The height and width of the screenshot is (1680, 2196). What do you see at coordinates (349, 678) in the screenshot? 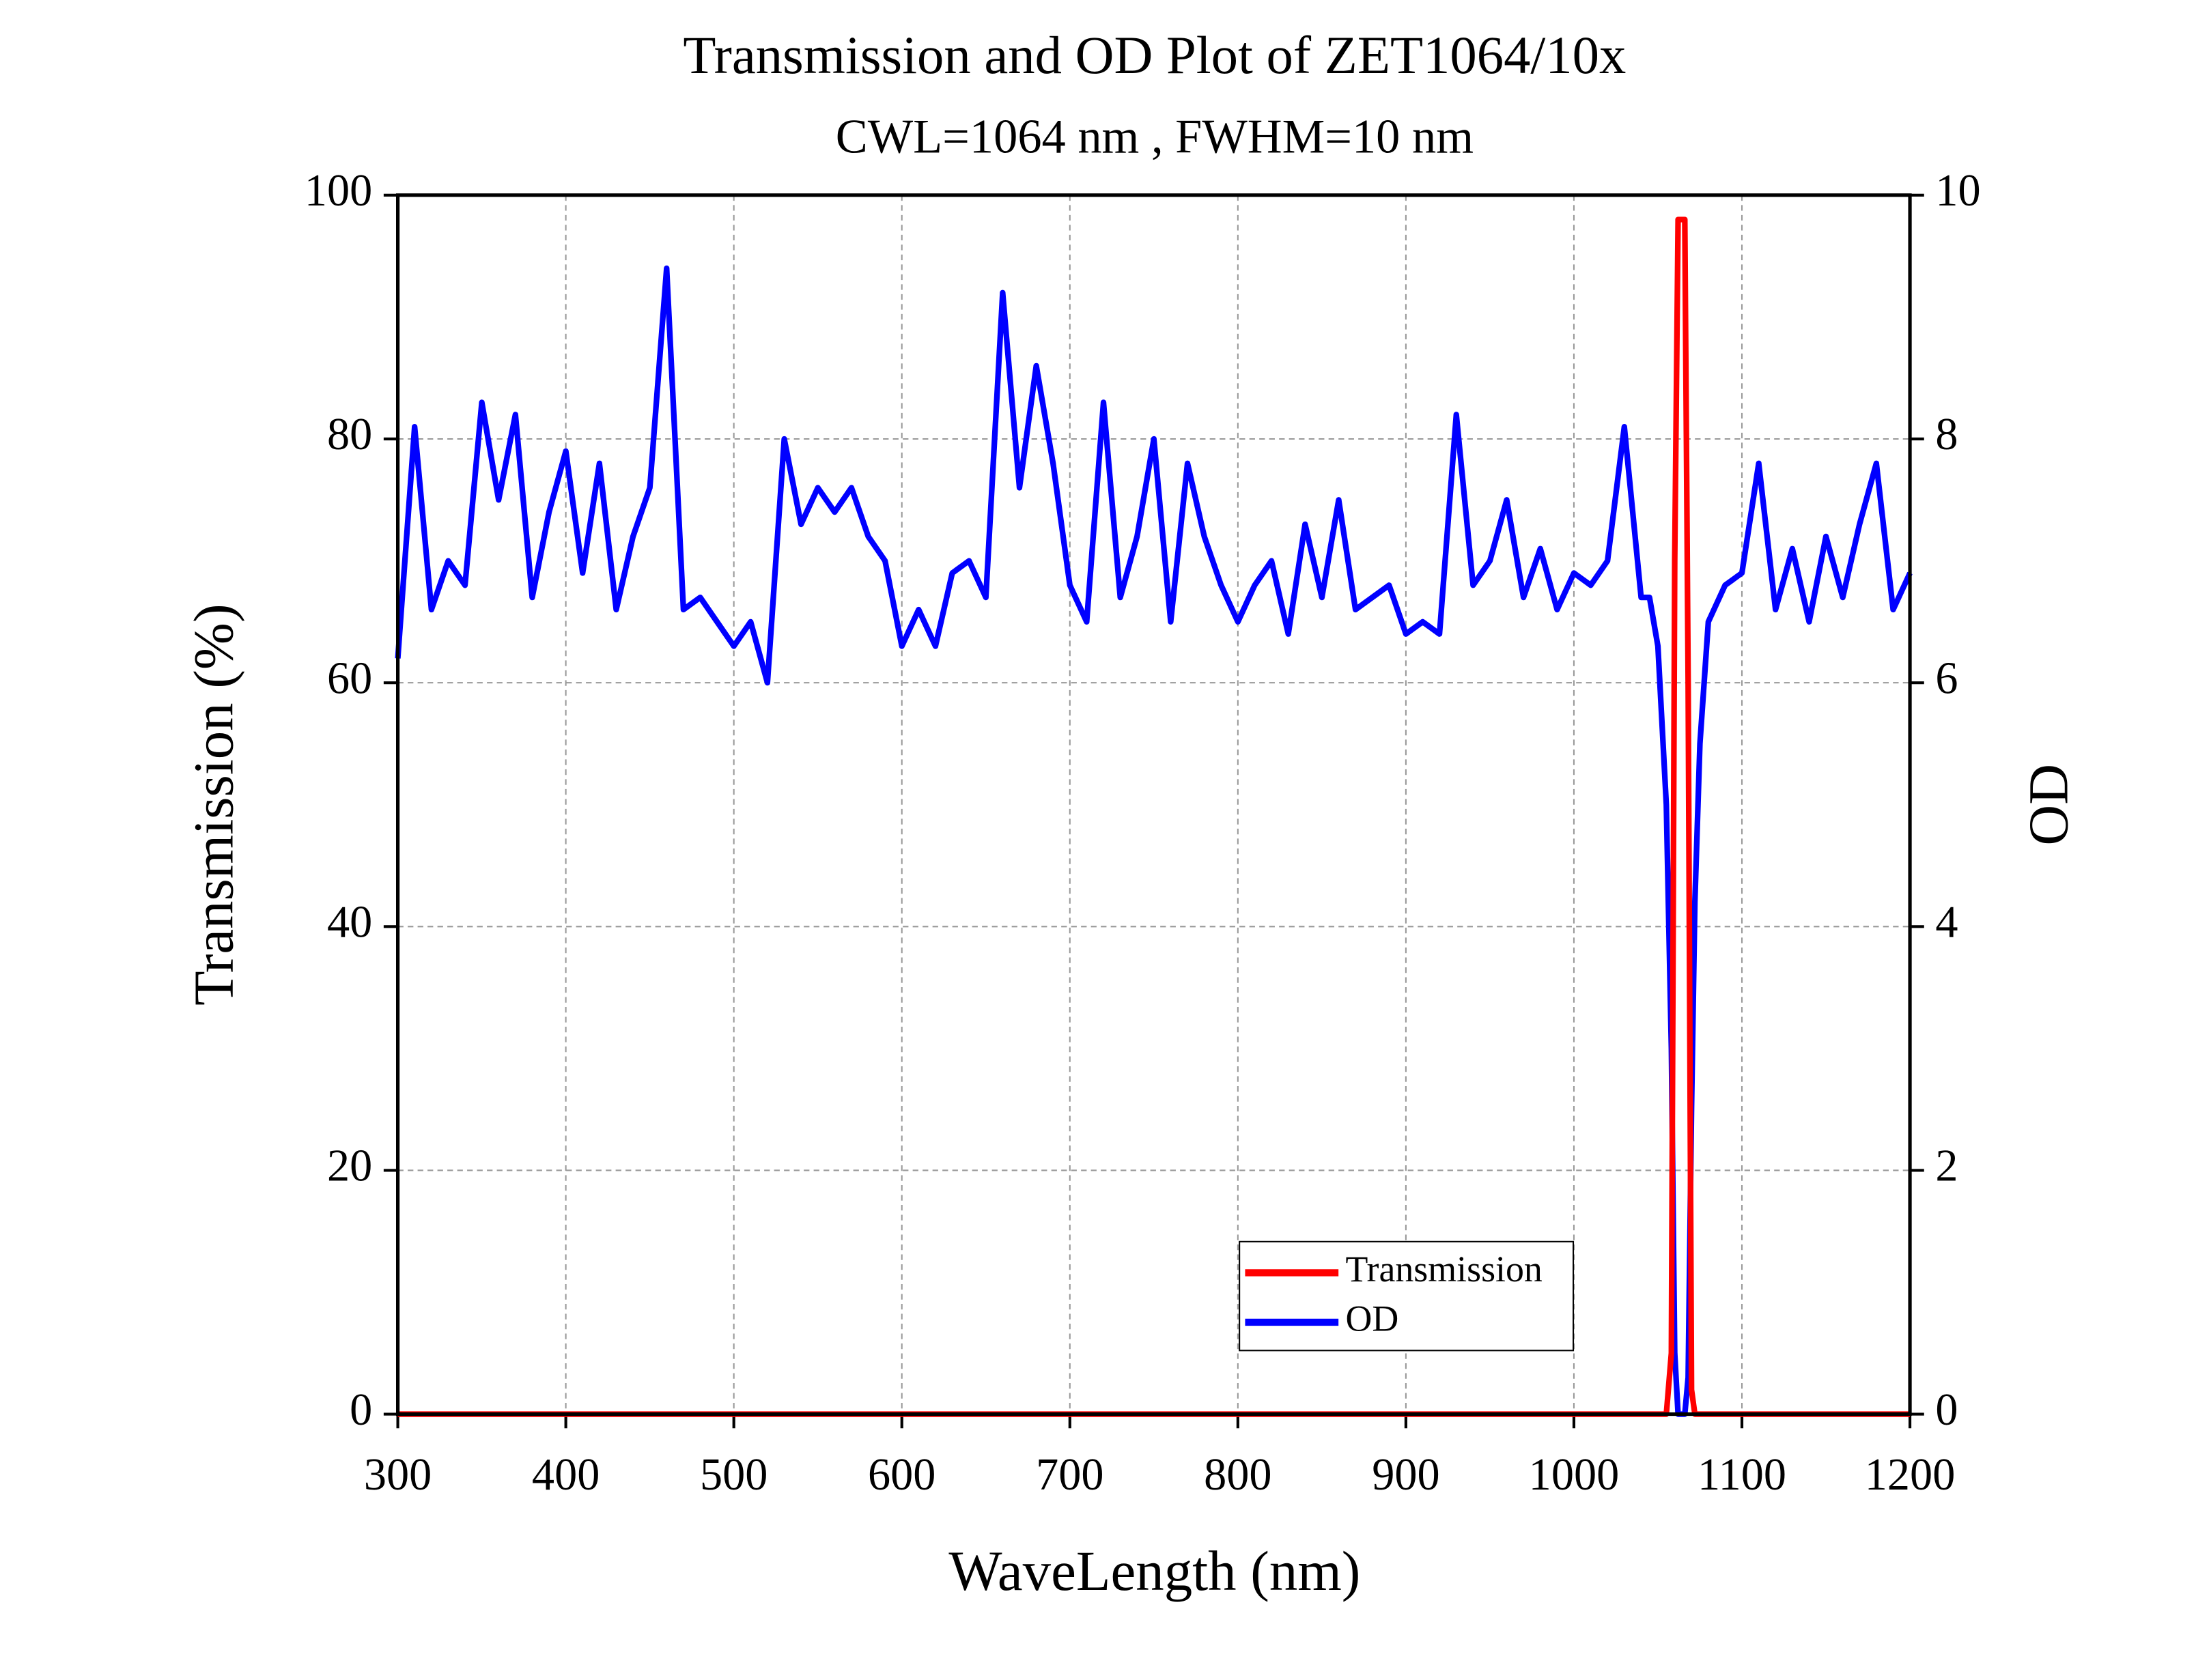
I see `y-tick-label: 60` at bounding box center [349, 678].